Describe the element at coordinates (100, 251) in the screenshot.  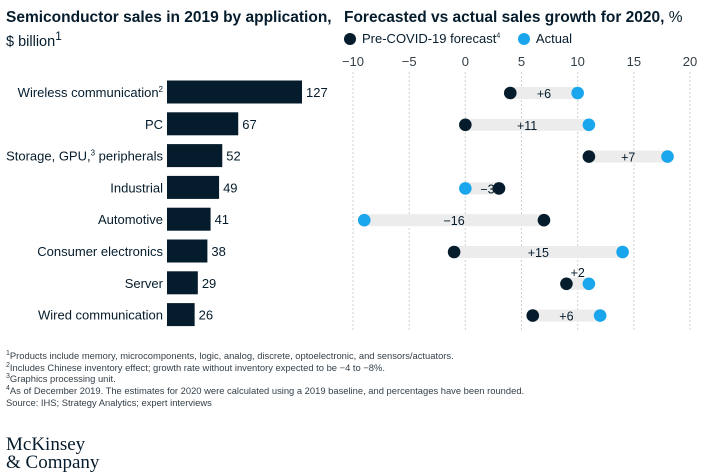
I see `category-label-6: Consumer electronics` at that location.